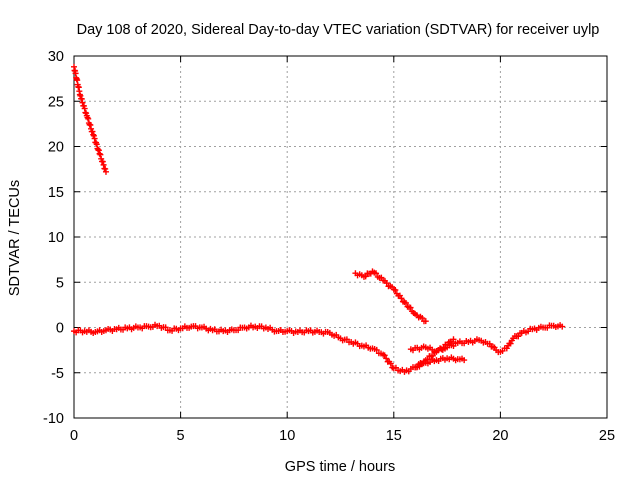 This screenshot has width=640, height=480. I want to click on x-tick-label: 5, so click(181, 436).